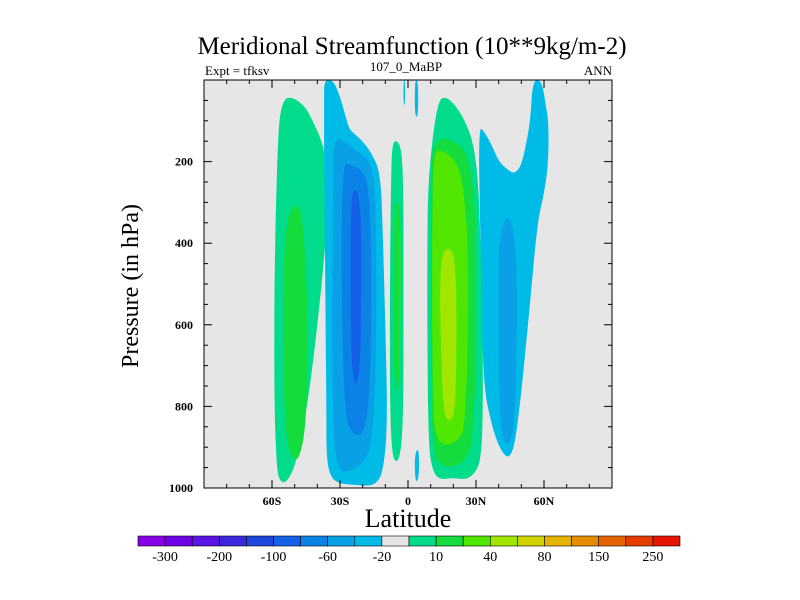 The height and width of the screenshot is (600, 800). I want to click on colorbar-label: 10, so click(436, 557).